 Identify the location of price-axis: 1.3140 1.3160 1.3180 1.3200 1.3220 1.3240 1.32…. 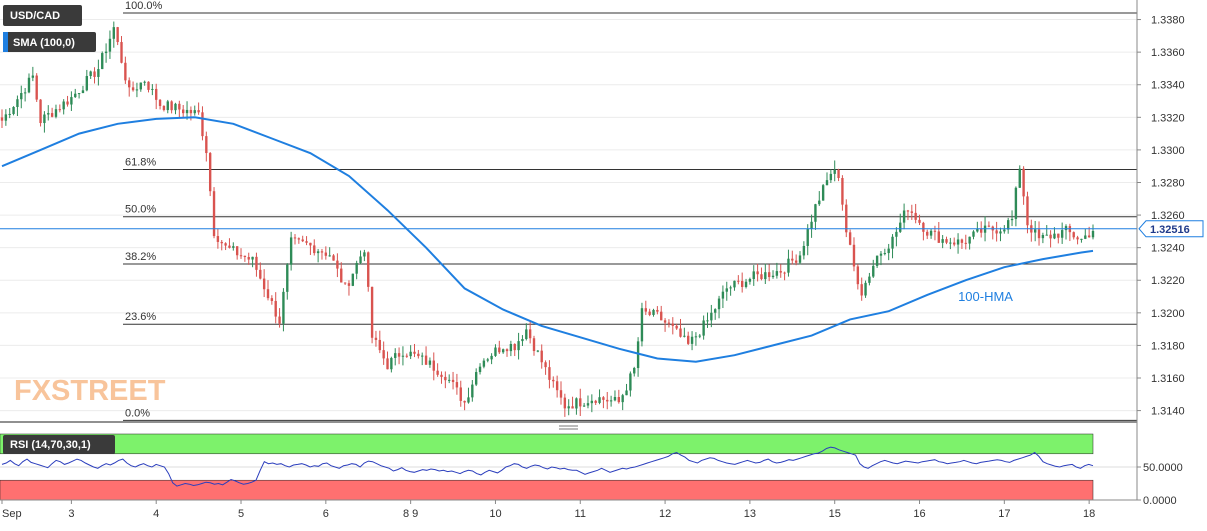
(1170, 216).